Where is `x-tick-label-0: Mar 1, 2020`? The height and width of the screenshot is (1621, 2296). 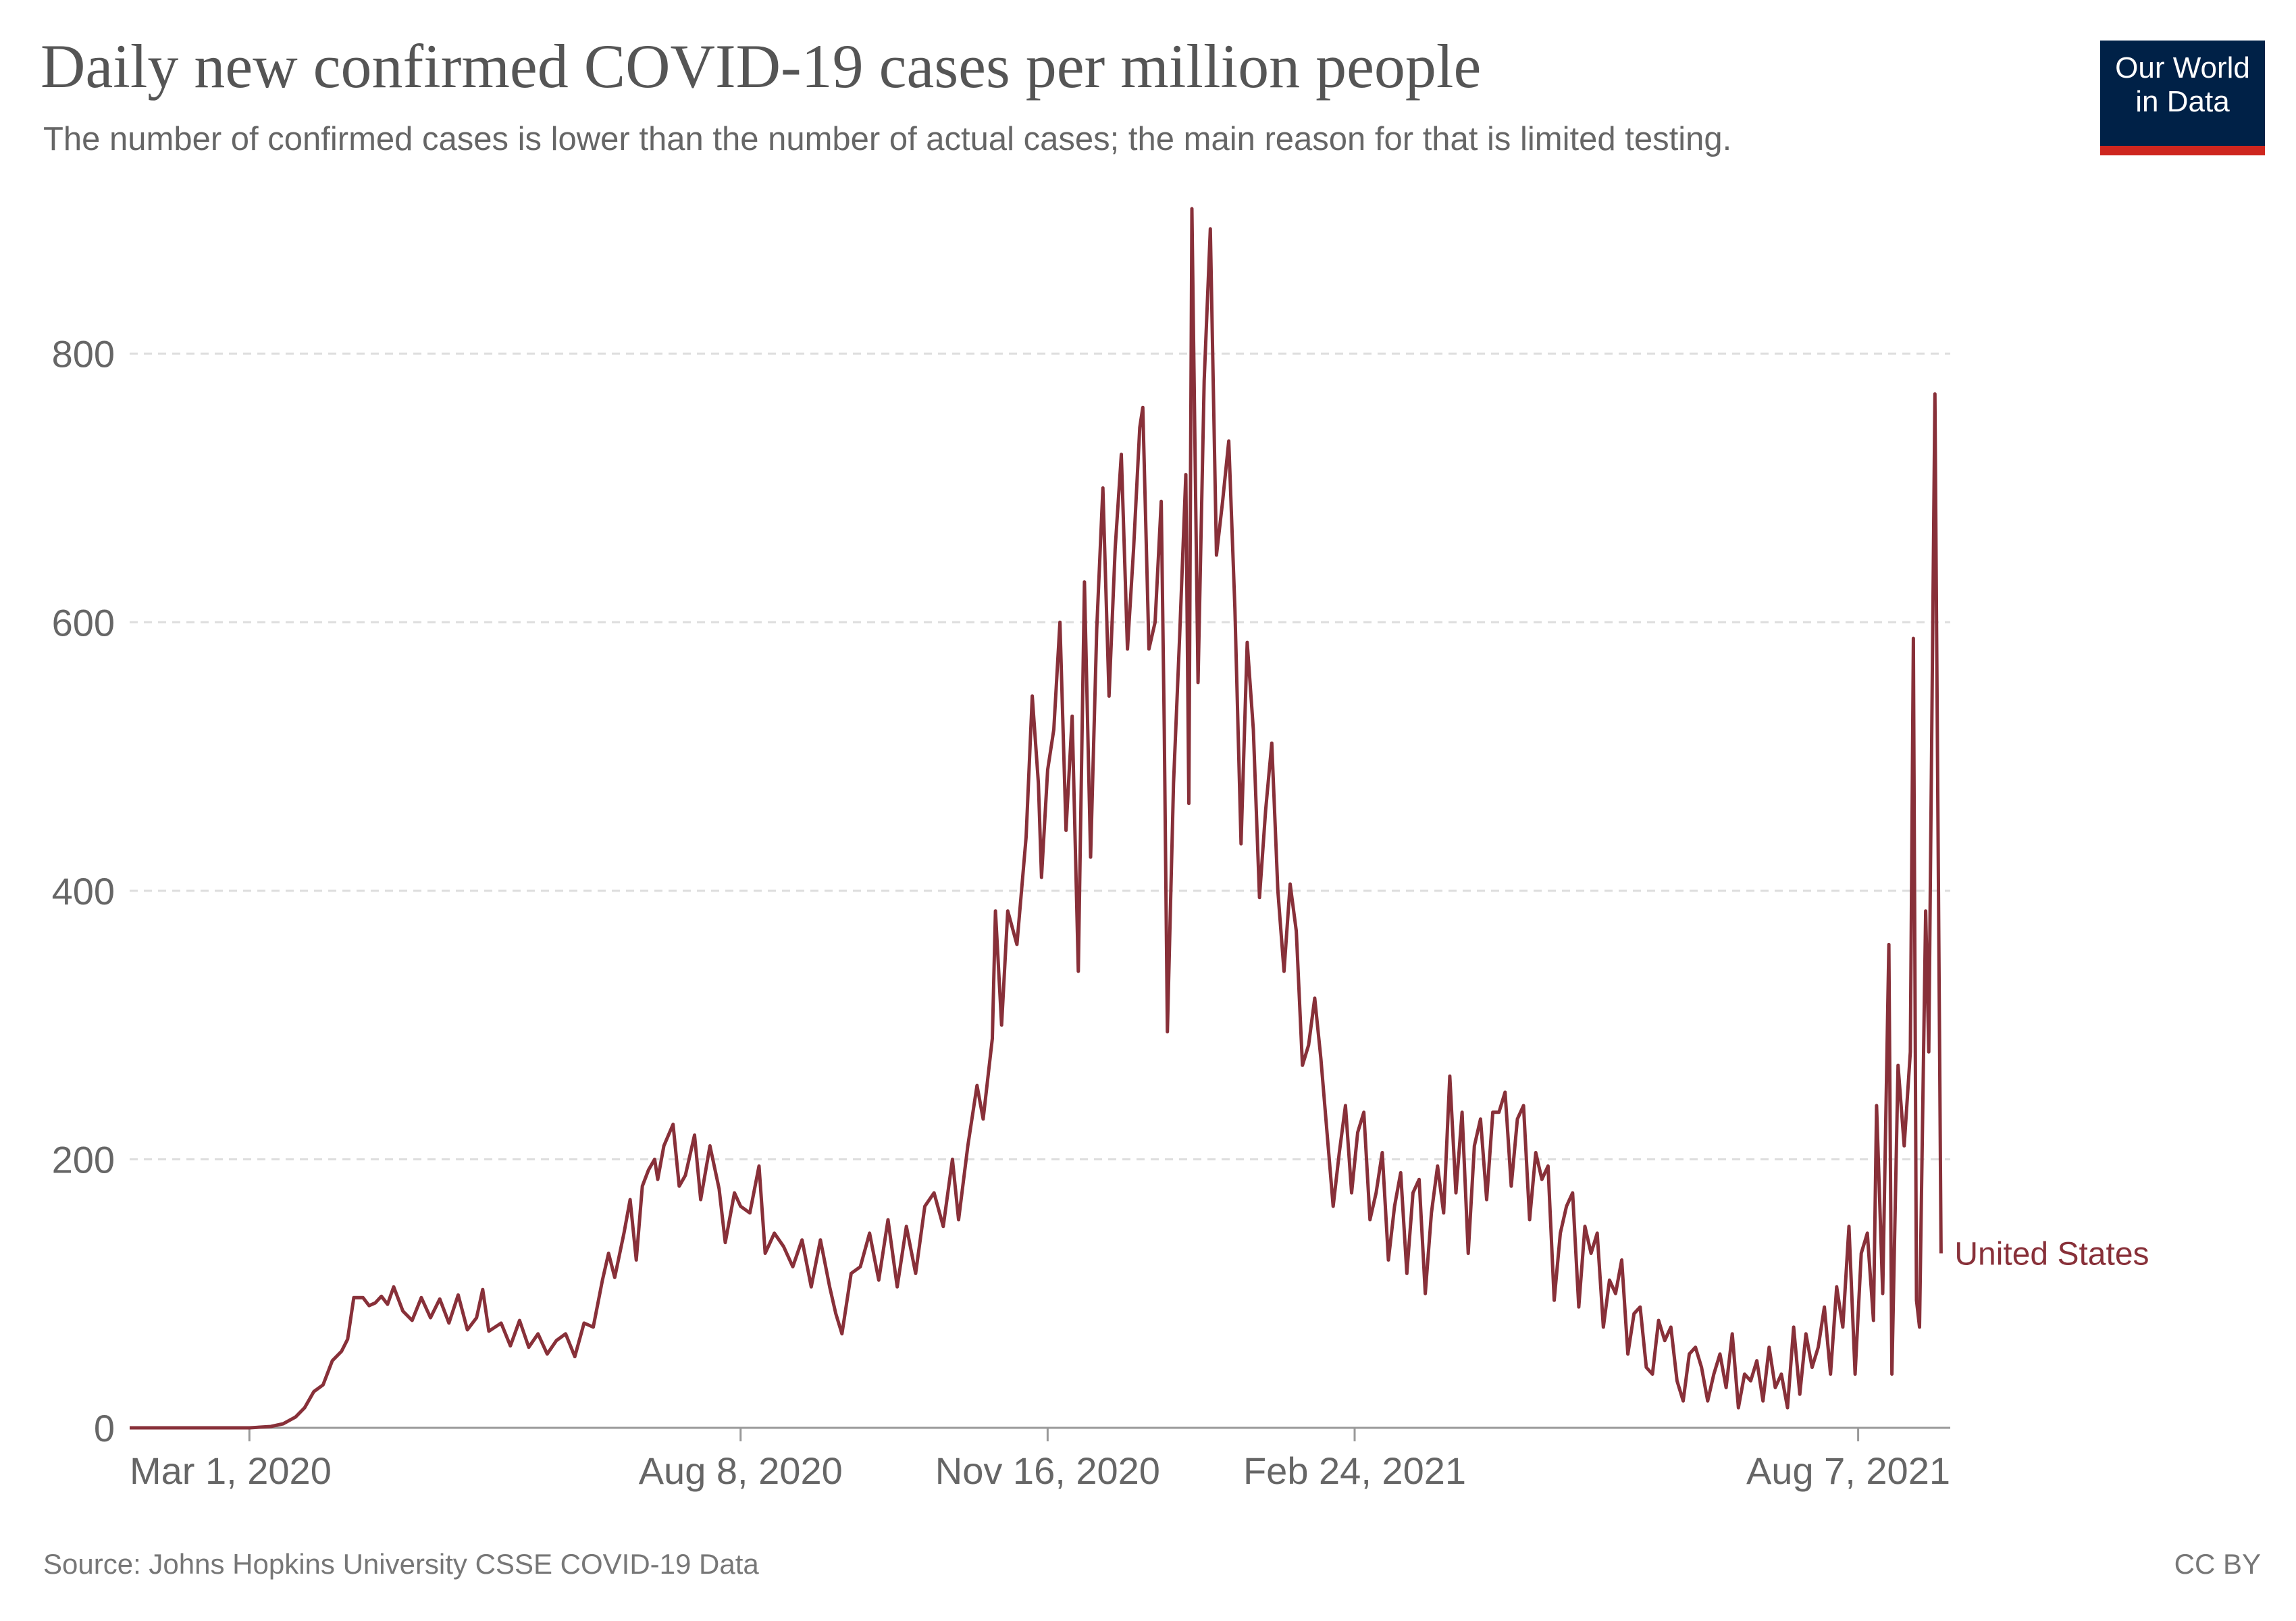 x-tick-label-0: Mar 1, 2020 is located at coordinates (231, 1470).